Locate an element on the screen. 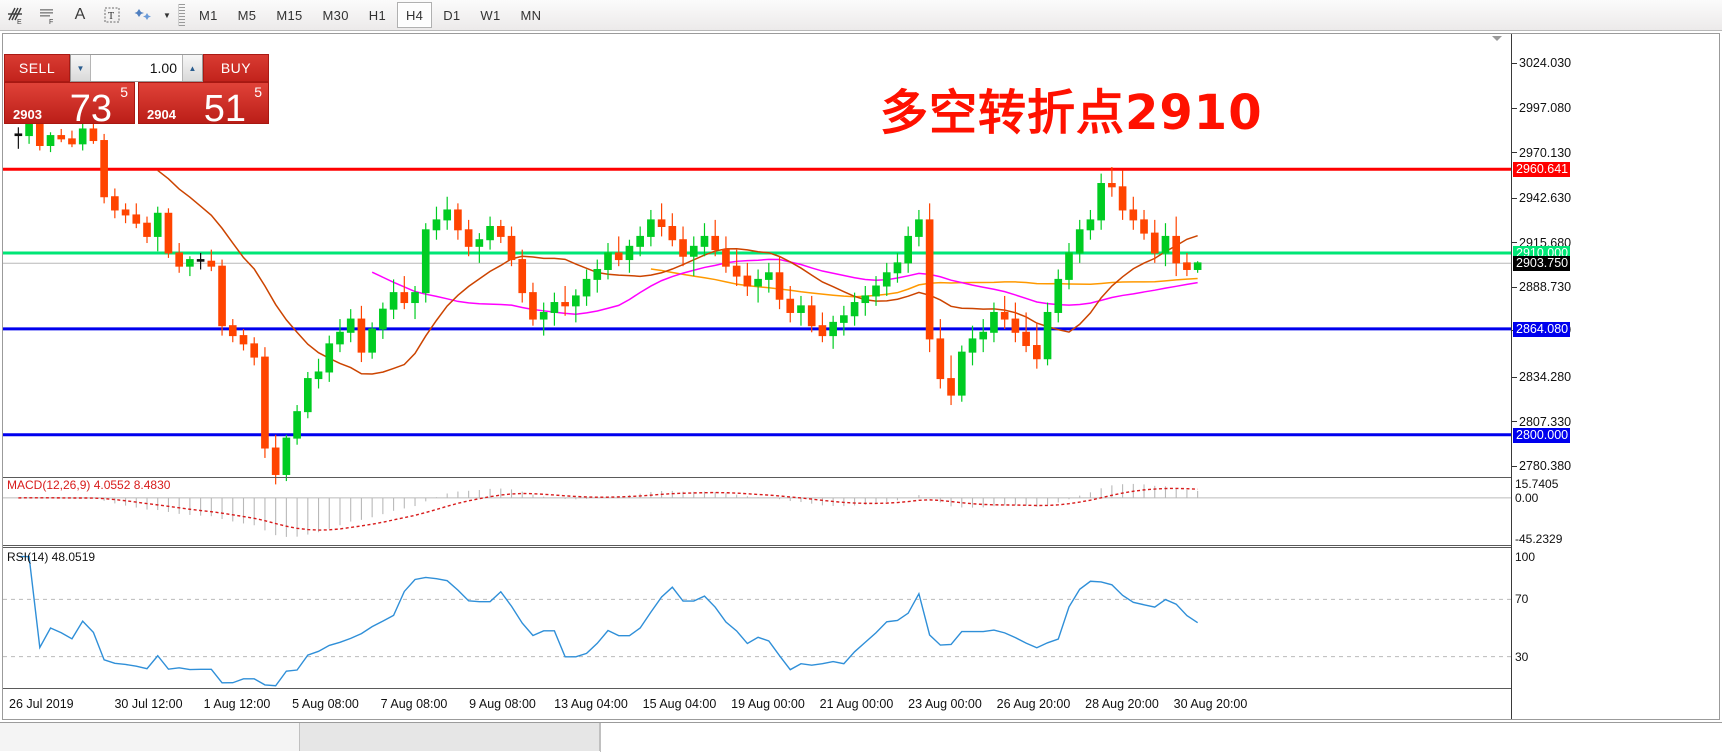 This screenshot has width=1722, height=752. price-tick: 2915.680 is located at coordinates (1612, 243).